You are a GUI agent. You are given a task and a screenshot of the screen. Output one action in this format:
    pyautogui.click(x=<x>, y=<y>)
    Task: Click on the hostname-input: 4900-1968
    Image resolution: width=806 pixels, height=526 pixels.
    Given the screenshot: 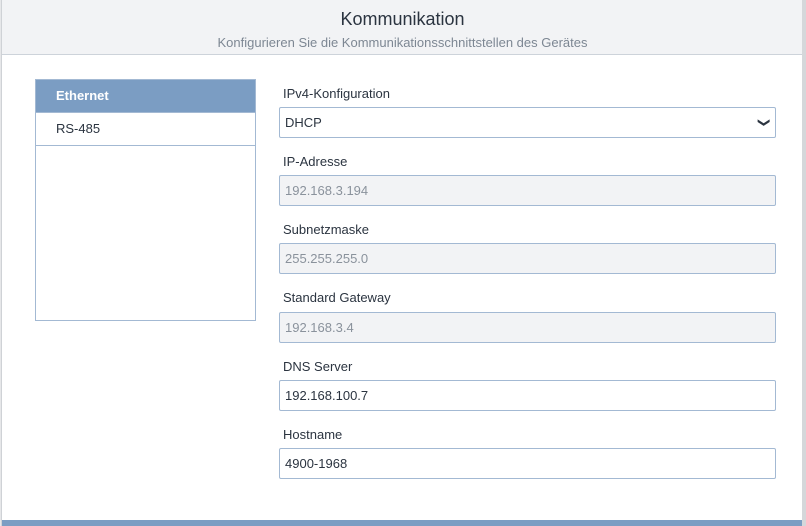 What is the action you would take?
    pyautogui.click(x=527, y=463)
    